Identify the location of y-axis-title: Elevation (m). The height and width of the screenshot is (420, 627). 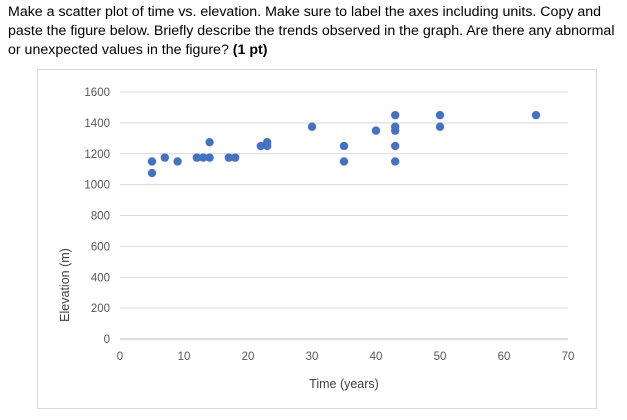
(65, 285).